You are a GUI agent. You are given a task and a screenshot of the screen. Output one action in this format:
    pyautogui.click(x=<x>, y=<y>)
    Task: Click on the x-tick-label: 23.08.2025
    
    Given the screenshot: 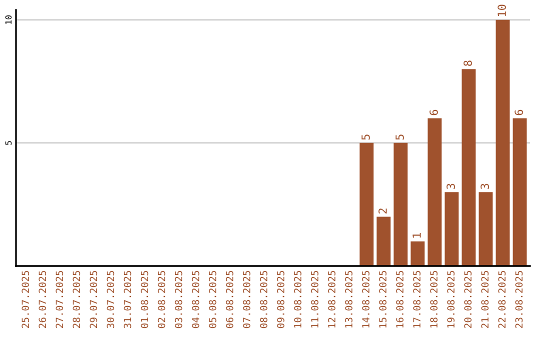 What is the action you would take?
    pyautogui.click(x=519, y=299)
    